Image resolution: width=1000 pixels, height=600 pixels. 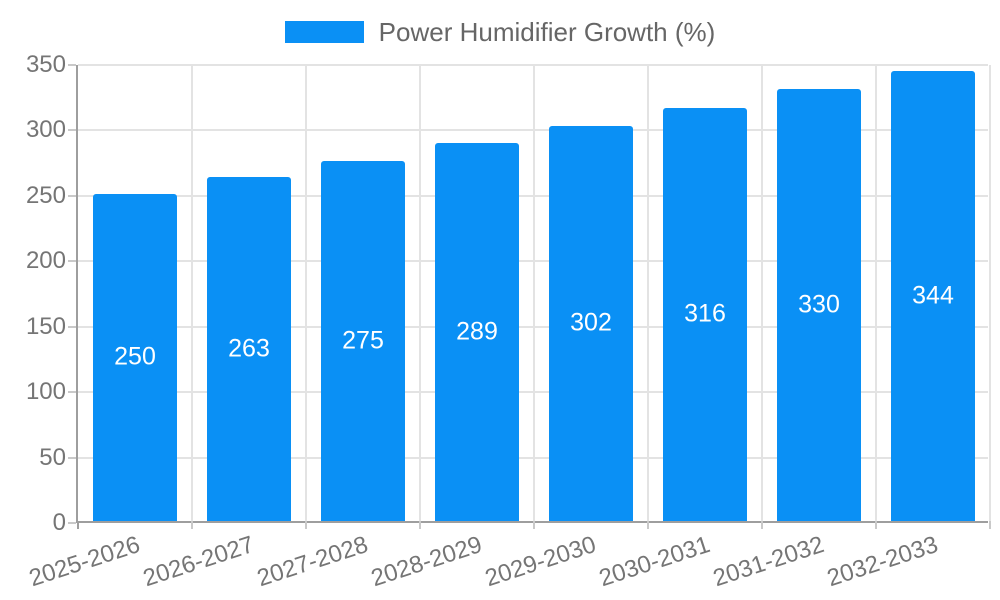 I want to click on bar: 344, so click(x=933, y=295).